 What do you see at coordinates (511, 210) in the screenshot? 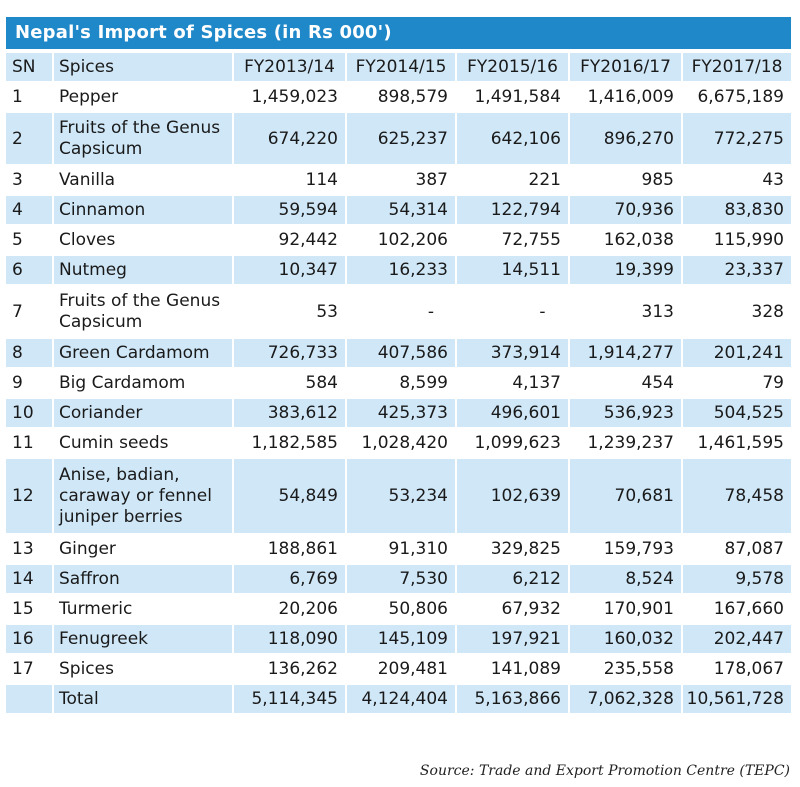
I see `row-value: 122,794` at bounding box center [511, 210].